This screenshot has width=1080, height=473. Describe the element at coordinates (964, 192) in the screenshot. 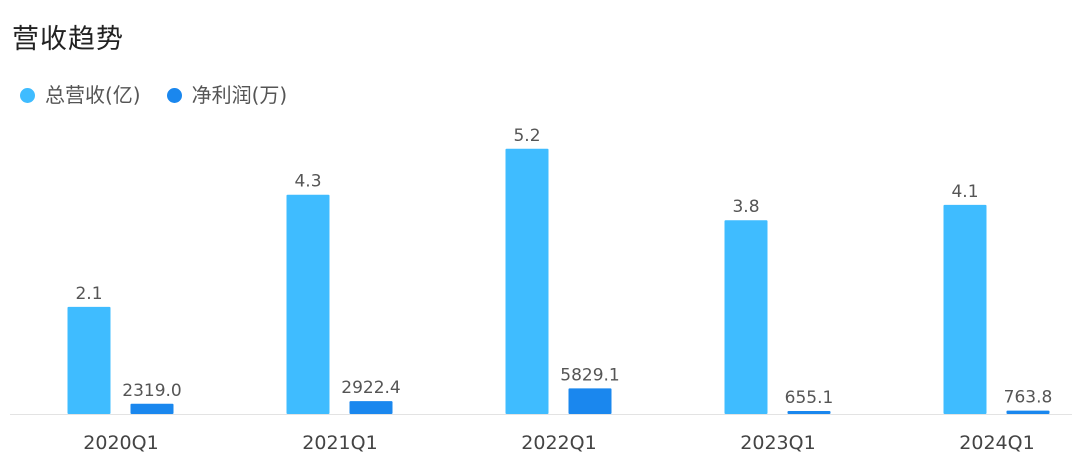

I see `data-label-revenue-2024q1: 4.1` at that location.